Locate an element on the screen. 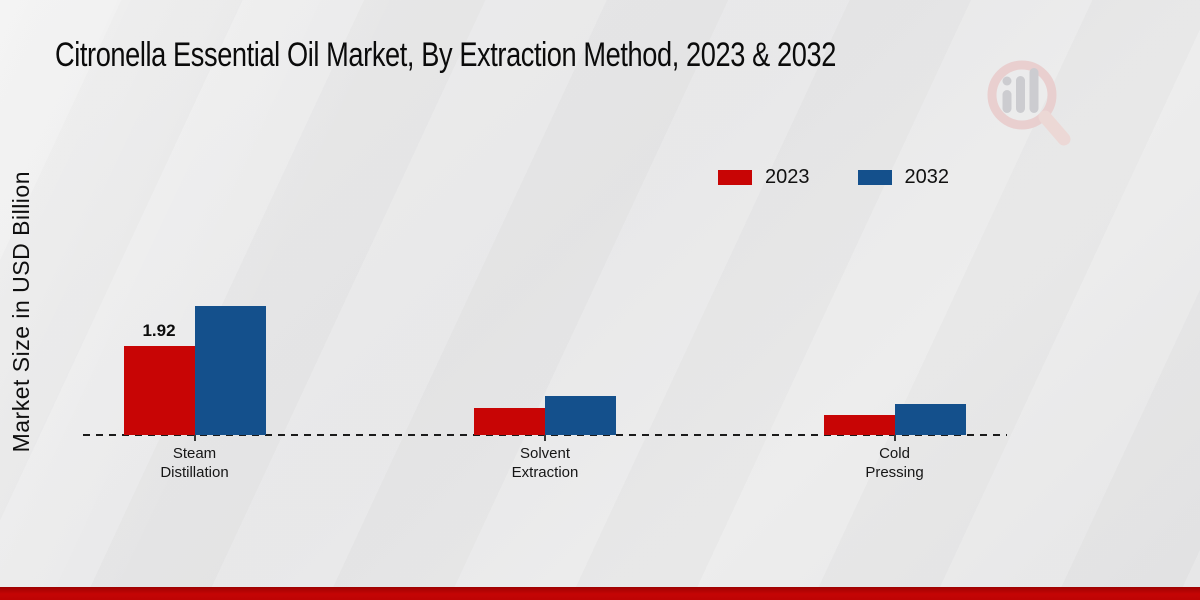 Image resolution: width=1200 pixels, height=600 pixels. y-axis-label: Market Size in USD Billion is located at coordinates (21, 312).